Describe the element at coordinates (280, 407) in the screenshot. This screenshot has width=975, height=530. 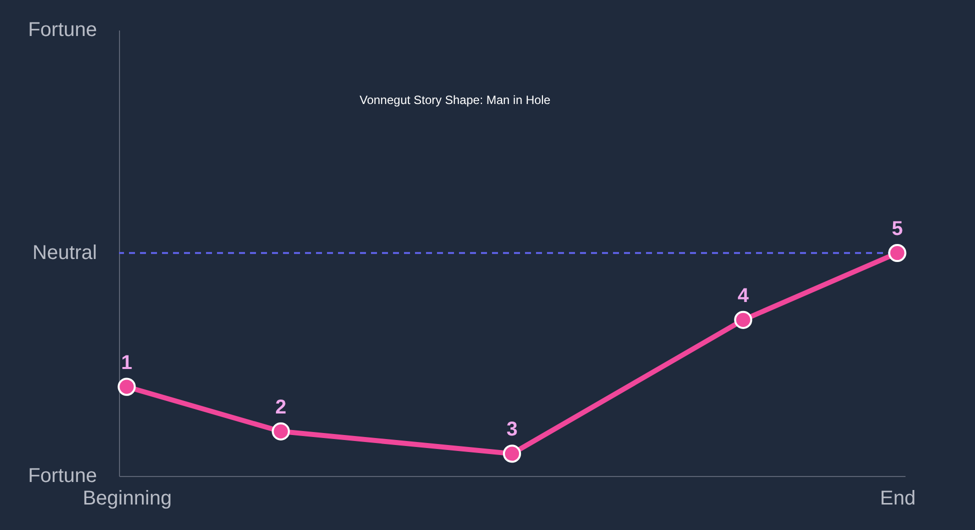
I see `annotation: 2` at that location.